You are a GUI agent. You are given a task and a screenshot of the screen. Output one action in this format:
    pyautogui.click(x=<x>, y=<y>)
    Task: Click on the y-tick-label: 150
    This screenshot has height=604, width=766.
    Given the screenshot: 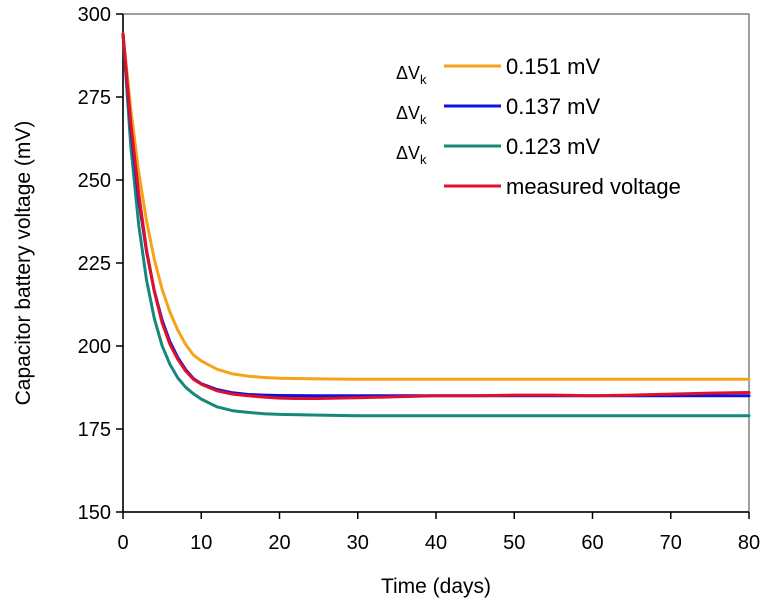 What is the action you would take?
    pyautogui.click(x=94, y=513)
    